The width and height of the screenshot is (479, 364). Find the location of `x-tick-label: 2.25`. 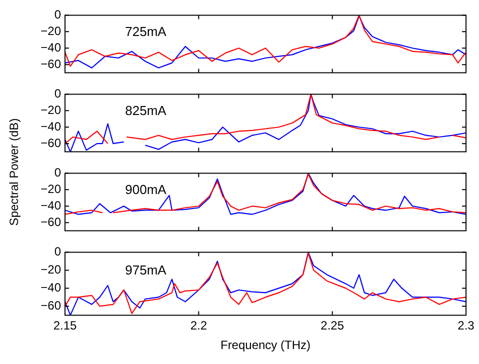

x-tick-label: 2.25 is located at coordinates (332, 325).